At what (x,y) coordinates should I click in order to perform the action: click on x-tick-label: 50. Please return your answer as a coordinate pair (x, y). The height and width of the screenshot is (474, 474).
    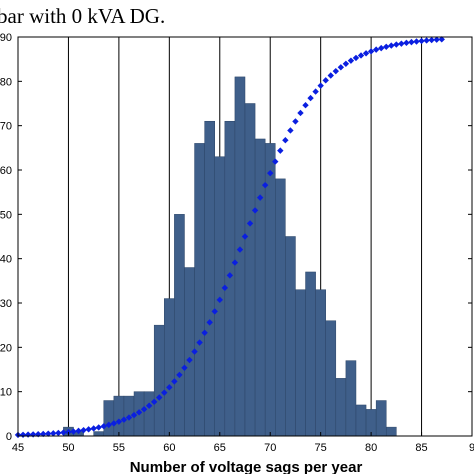
    Looking at the image, I should click on (68, 448).